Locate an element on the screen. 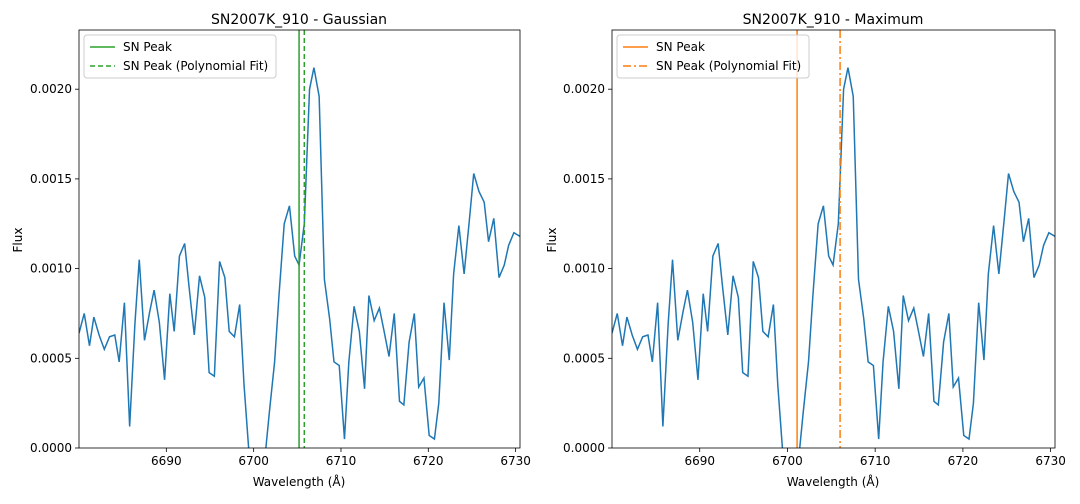 The image size is (1080, 504). chart-title: SN2007K_910 - Gaussian is located at coordinates (299, 20).